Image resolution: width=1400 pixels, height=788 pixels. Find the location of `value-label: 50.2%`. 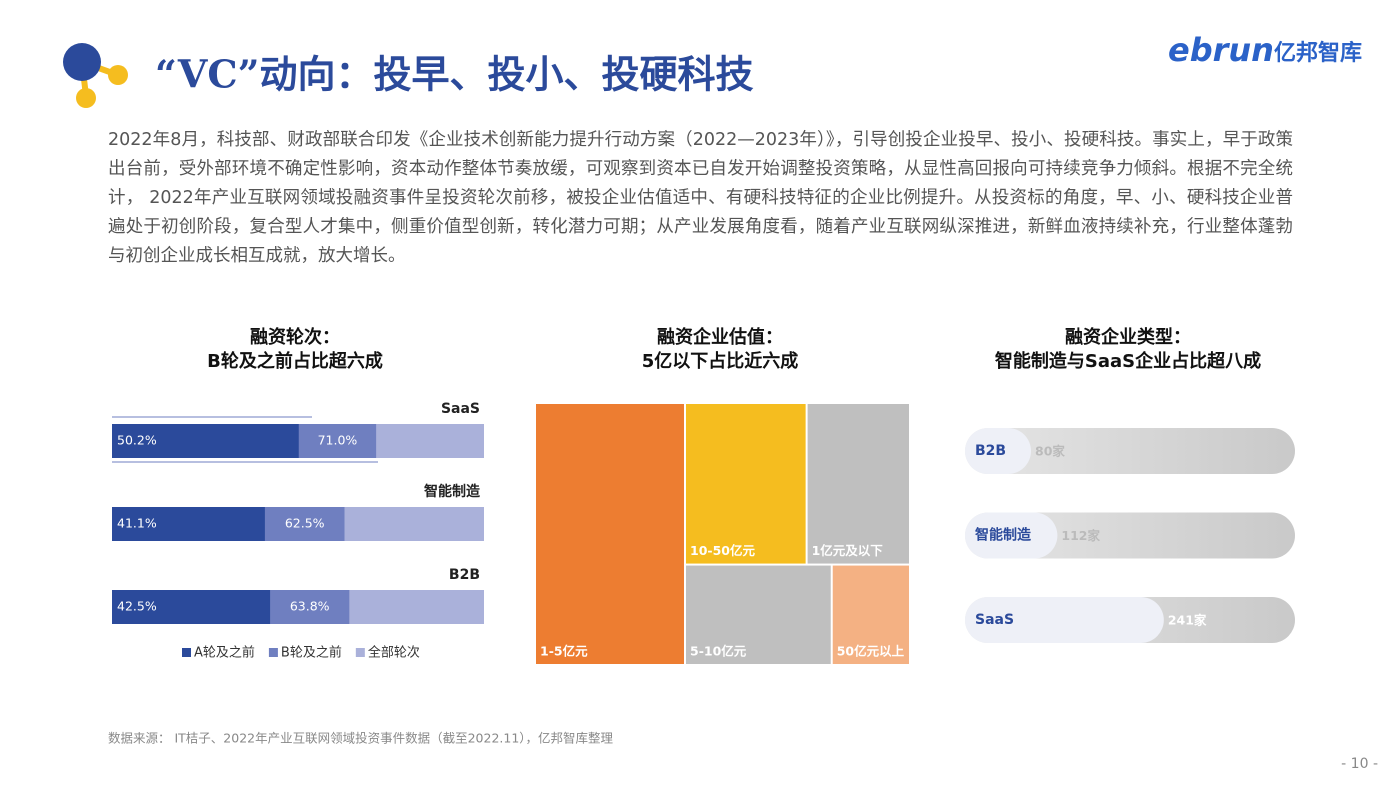

value-label: 50.2% is located at coordinates (137, 440).